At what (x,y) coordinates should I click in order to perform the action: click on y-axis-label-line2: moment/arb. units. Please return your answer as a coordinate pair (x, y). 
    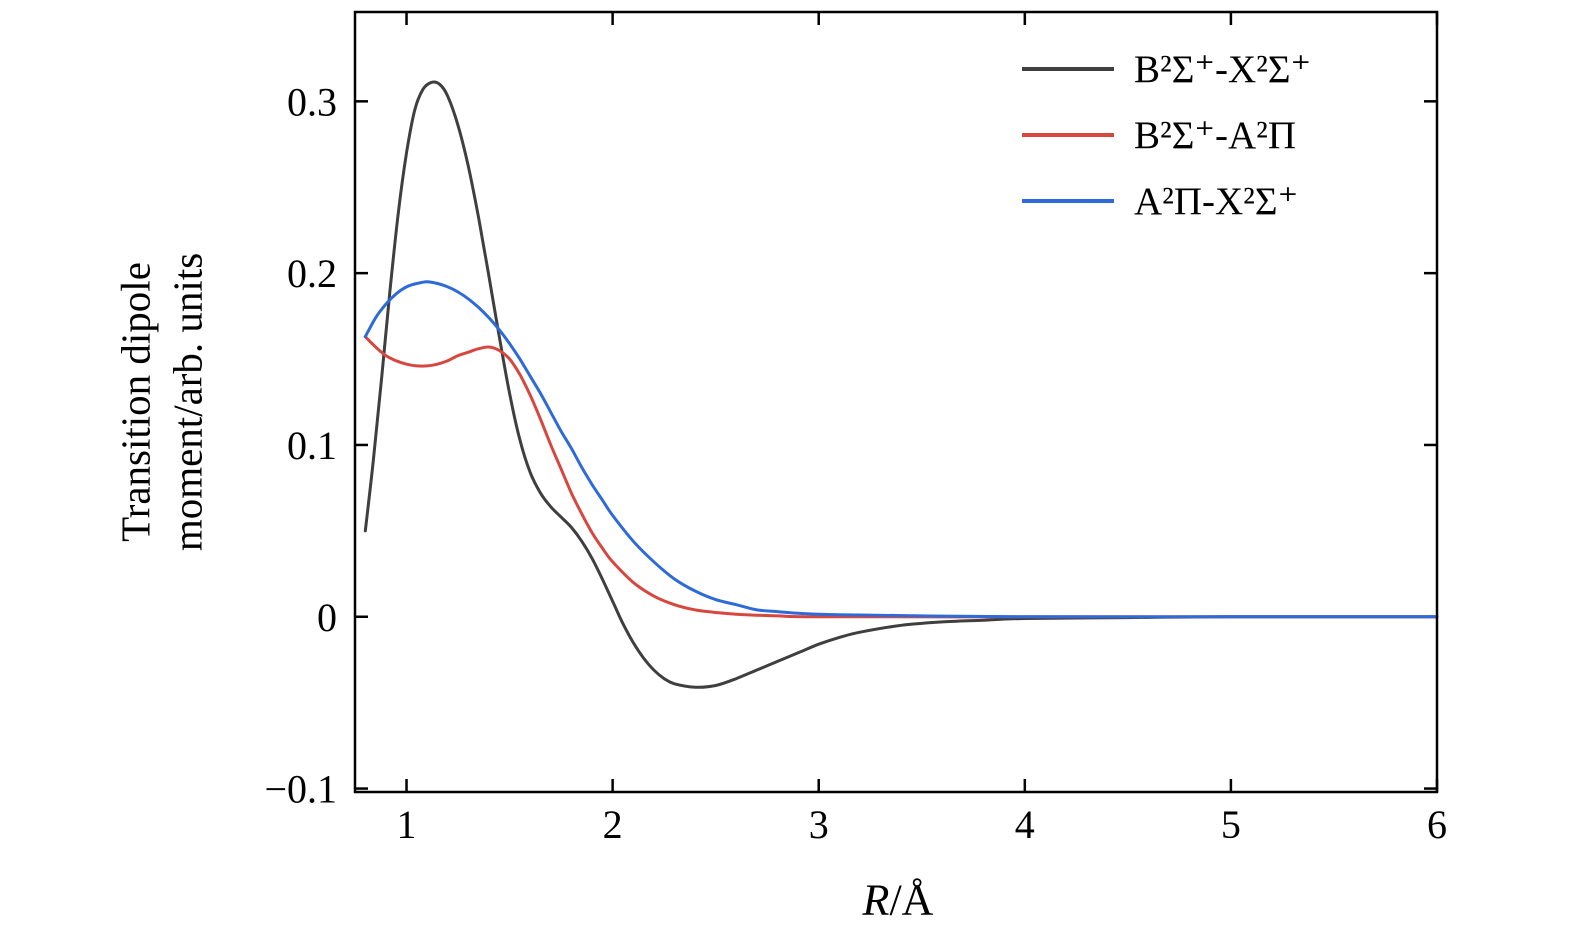
    Looking at the image, I should click on (188, 402).